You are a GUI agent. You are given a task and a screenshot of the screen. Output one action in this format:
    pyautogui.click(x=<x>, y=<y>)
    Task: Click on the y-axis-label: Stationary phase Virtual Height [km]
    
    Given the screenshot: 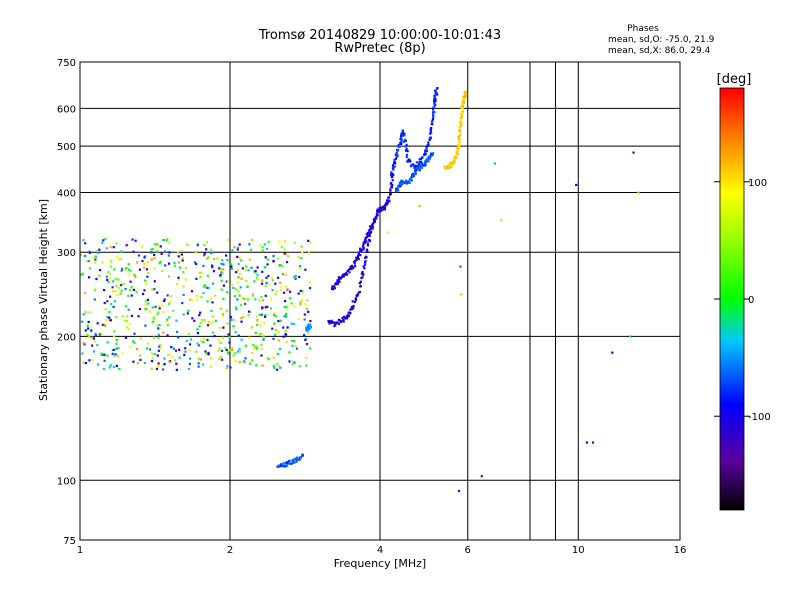 What is the action you would take?
    pyautogui.click(x=43, y=300)
    